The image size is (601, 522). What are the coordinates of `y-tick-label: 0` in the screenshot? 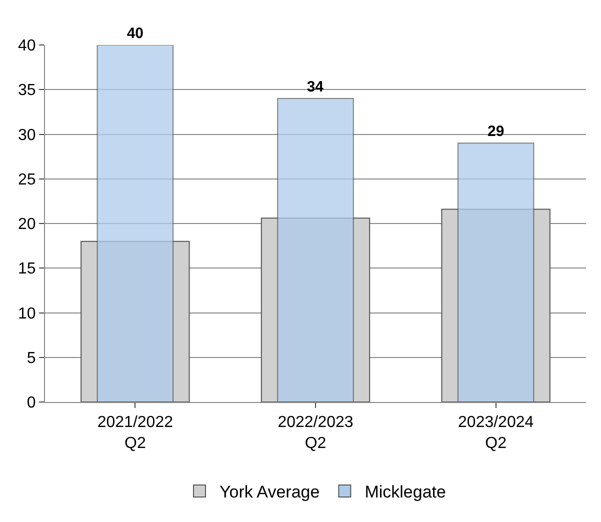 It's located at (31, 403).